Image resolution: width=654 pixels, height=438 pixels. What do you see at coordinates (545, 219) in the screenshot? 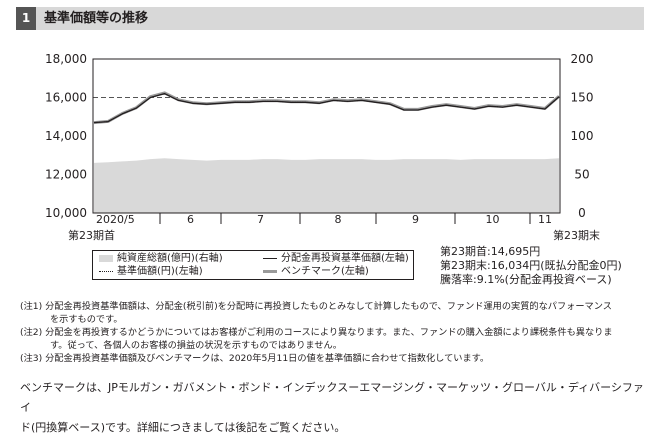
I see `x-tick-label: 11` at bounding box center [545, 219].